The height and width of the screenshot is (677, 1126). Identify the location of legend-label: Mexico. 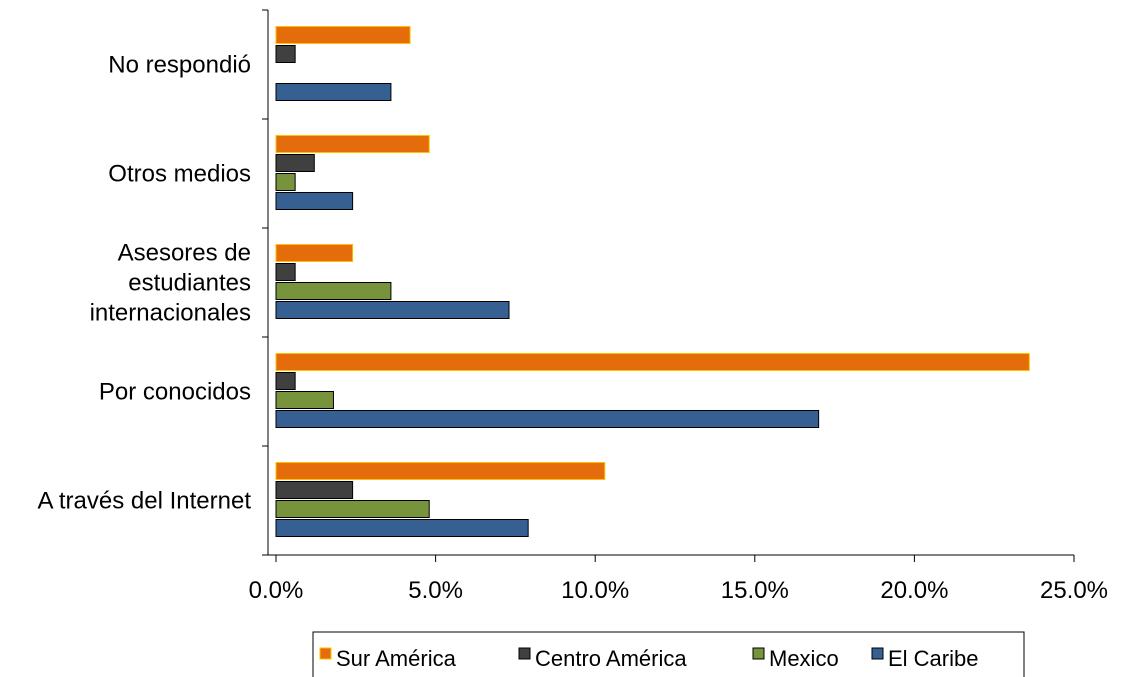
(804, 658).